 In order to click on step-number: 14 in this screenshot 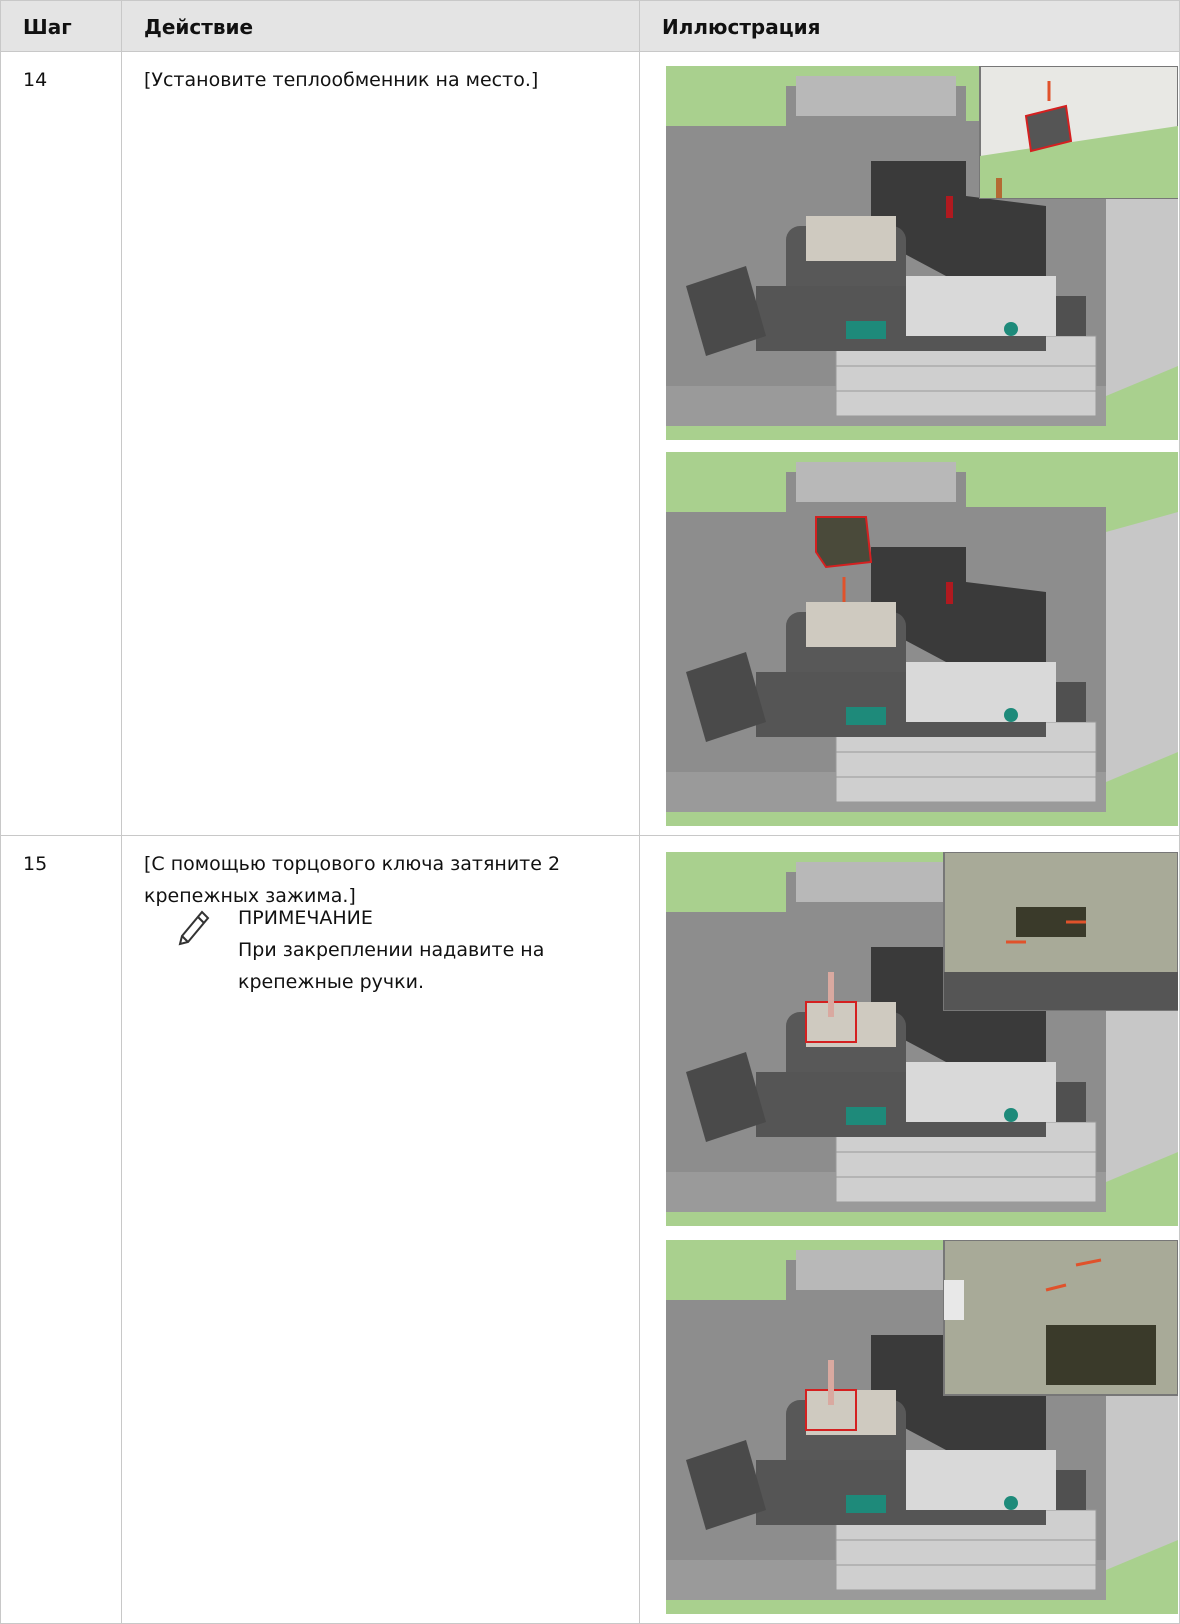, I will do `click(61, 444)`.